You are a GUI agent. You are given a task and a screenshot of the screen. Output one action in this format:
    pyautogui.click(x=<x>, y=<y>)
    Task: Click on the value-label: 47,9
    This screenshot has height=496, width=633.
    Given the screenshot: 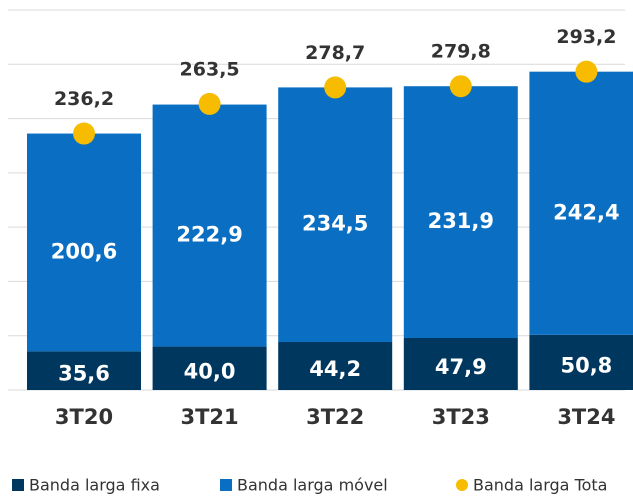 What is the action you would take?
    pyautogui.click(x=461, y=367)
    